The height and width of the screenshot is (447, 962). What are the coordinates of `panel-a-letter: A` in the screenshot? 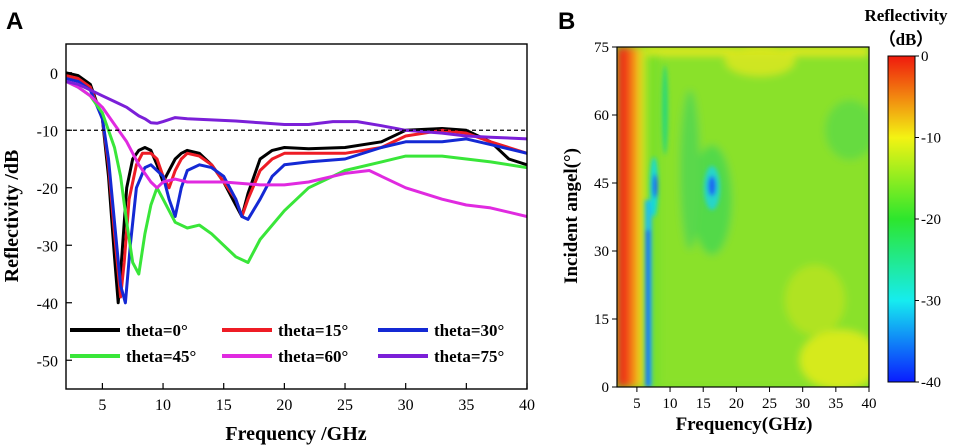 It's located at (15, 21).